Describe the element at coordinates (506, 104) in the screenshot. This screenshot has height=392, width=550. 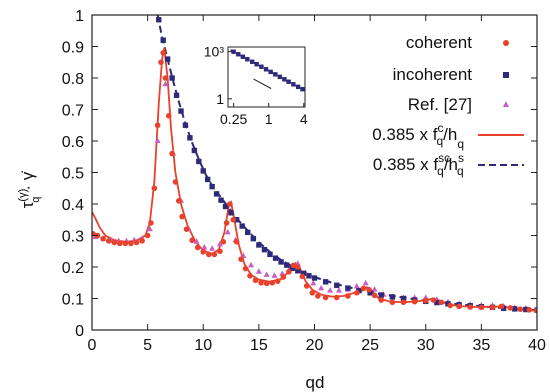
I see `legend-marker-ref27` at that location.